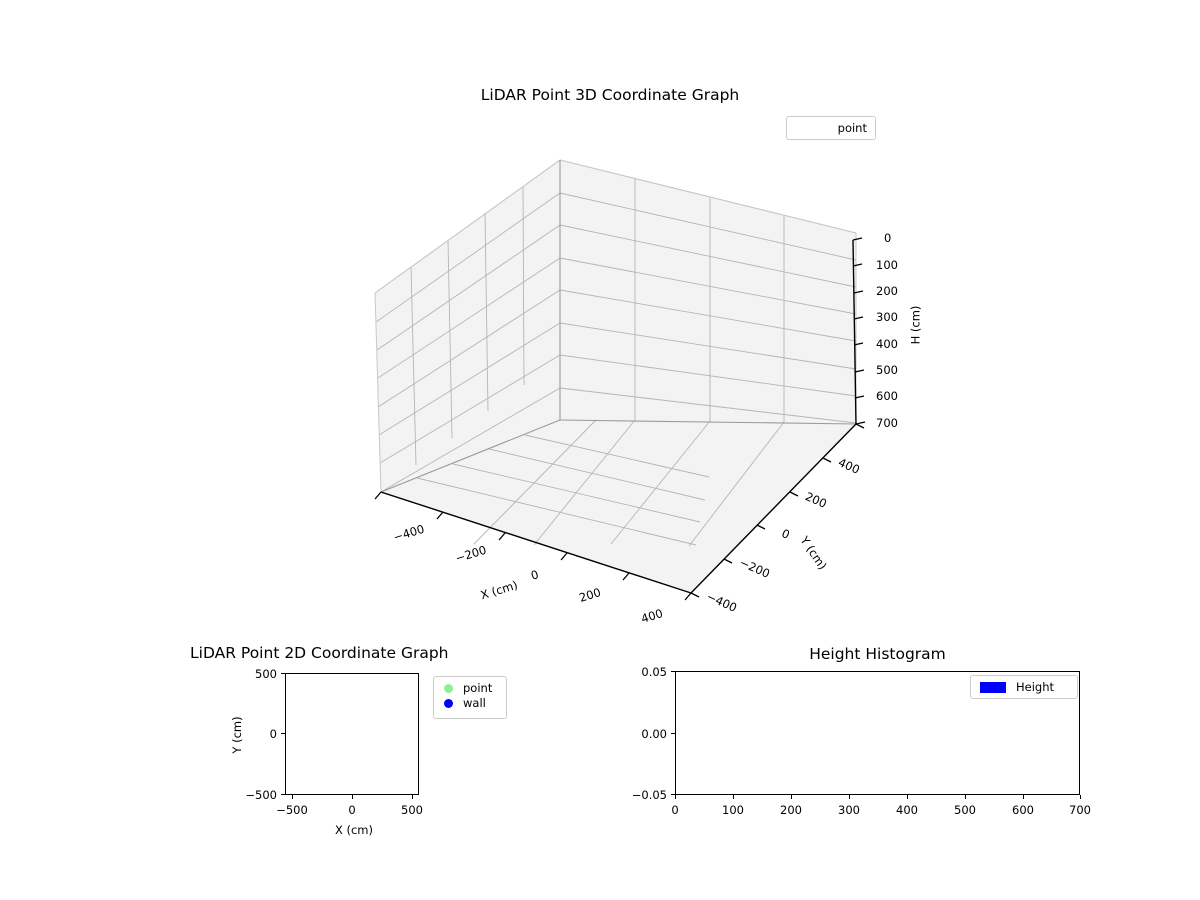 The height and width of the screenshot is (900, 1200). What do you see at coordinates (887, 344) in the screenshot?
I see `axis-3d-z-tick: 400` at bounding box center [887, 344].